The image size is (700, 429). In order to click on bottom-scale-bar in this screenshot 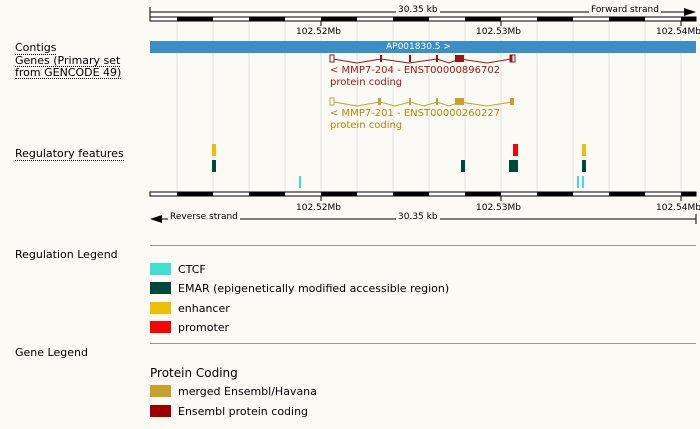, I will do `click(423, 207)`.